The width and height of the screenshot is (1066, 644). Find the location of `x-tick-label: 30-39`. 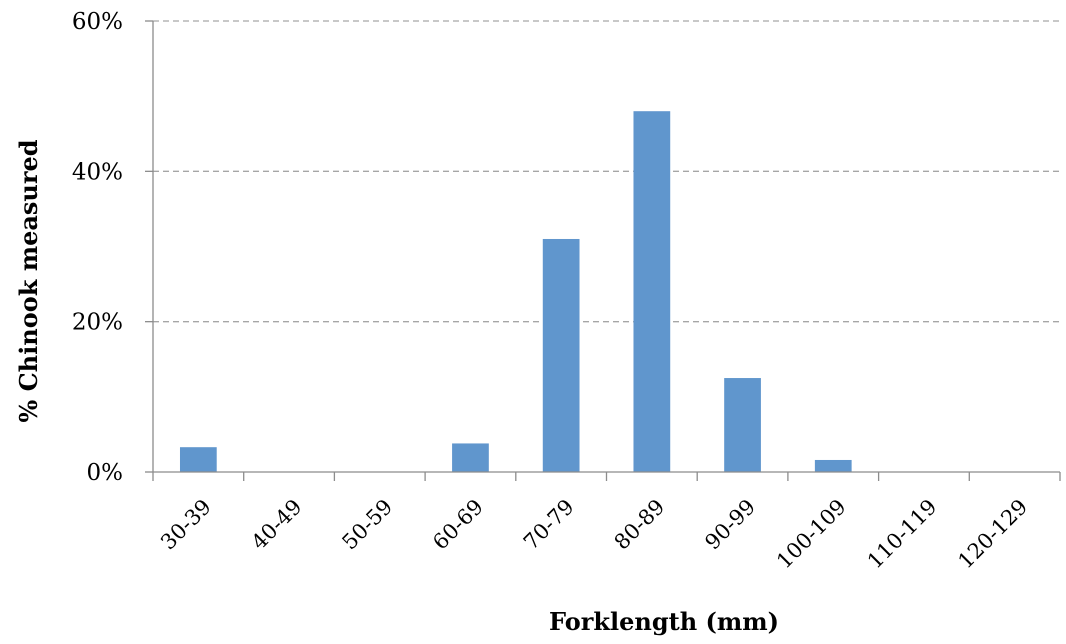

x-tick-label: 30-39 is located at coordinates (186, 525).